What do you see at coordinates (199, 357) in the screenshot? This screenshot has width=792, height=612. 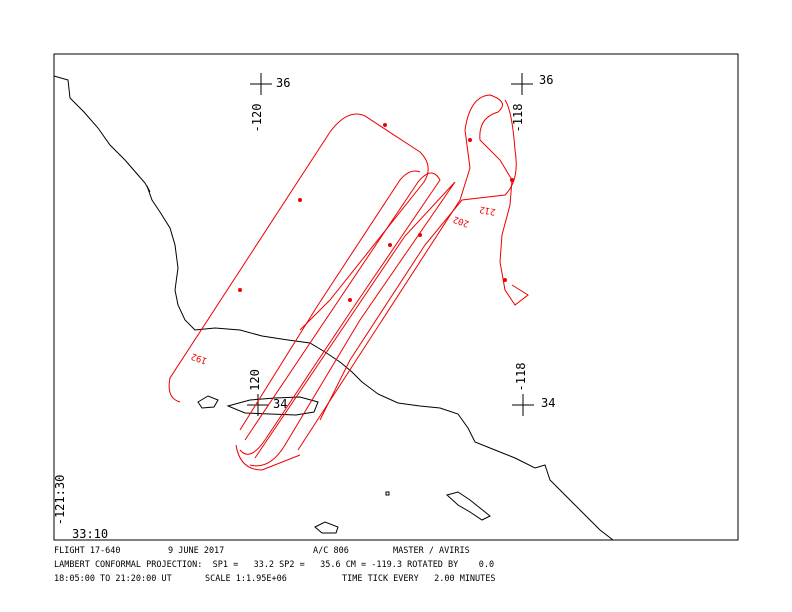 I see `time-label: 192` at bounding box center [199, 357].